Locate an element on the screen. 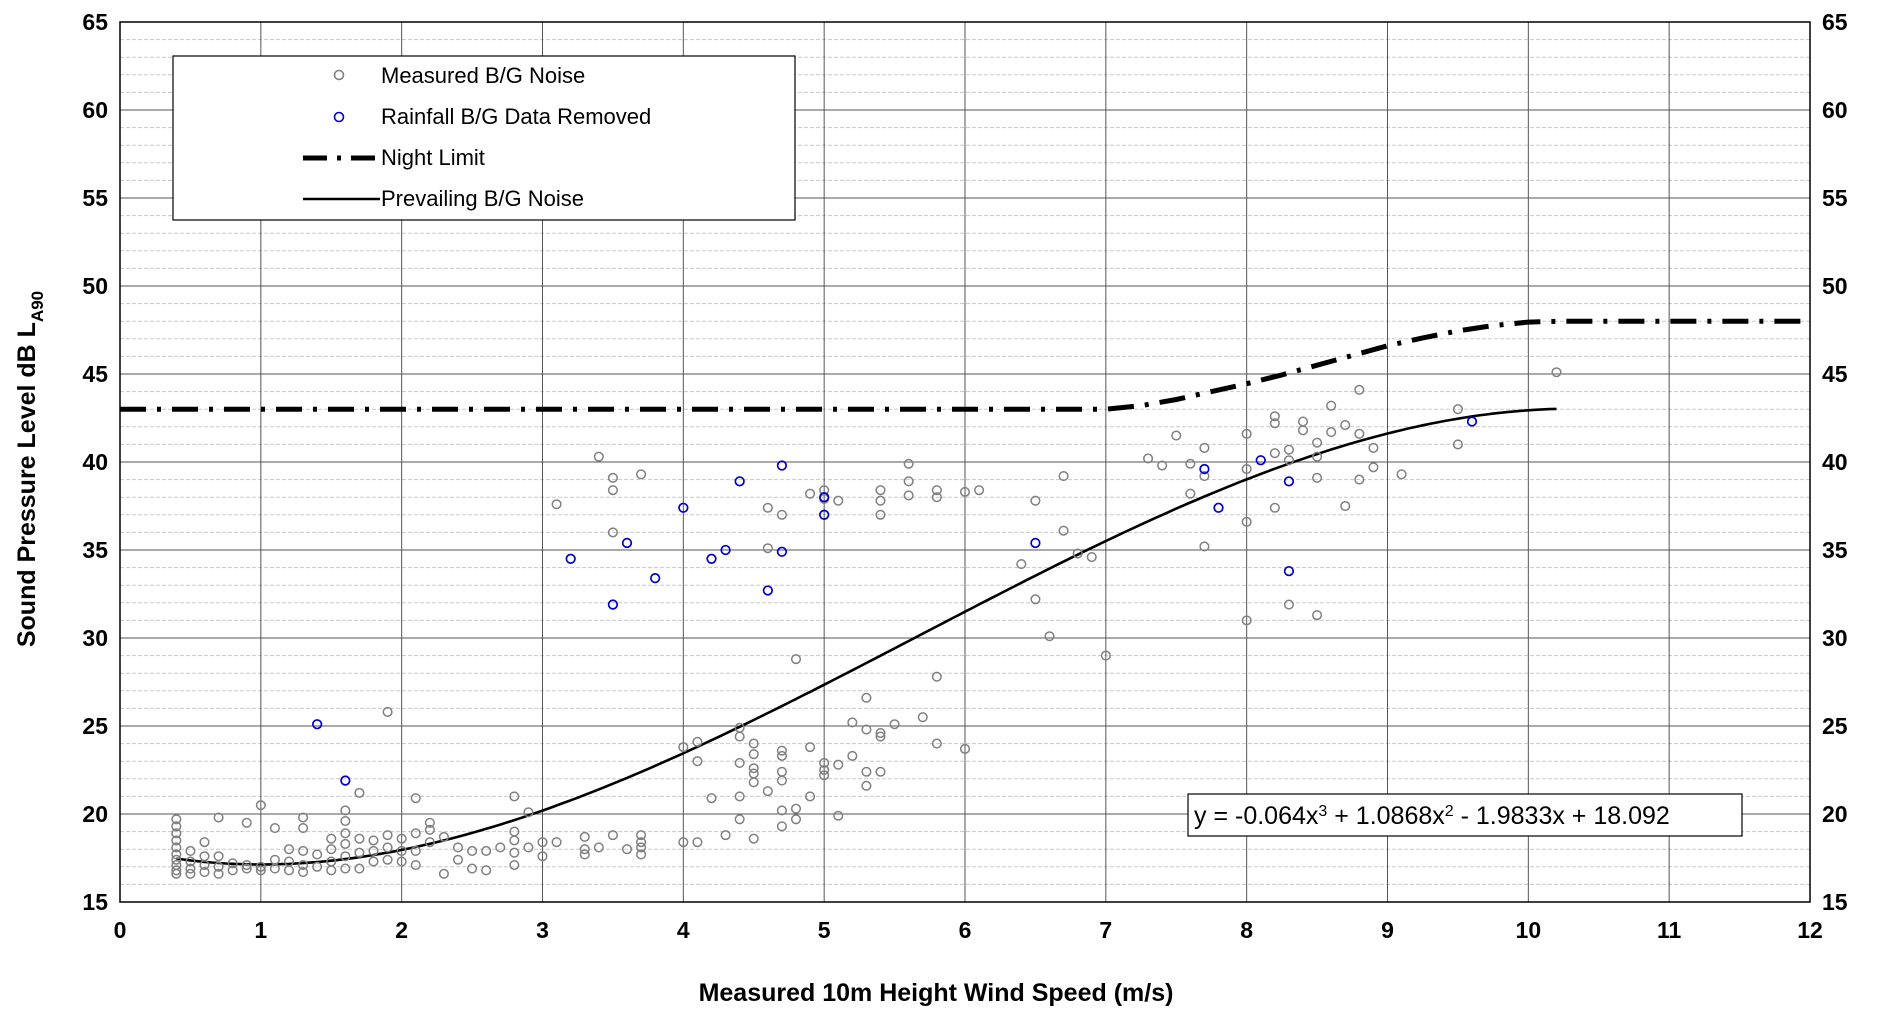 This screenshot has width=1885, height=1009. y-tick-label-right: 40 is located at coordinates (1835, 462).